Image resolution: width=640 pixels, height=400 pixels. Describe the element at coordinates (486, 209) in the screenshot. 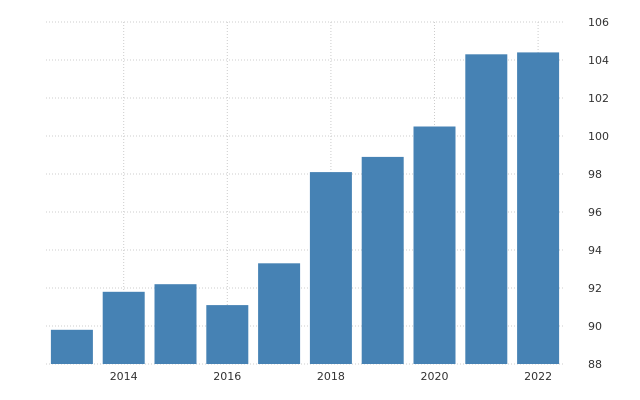

I see `bar-2021` at that location.